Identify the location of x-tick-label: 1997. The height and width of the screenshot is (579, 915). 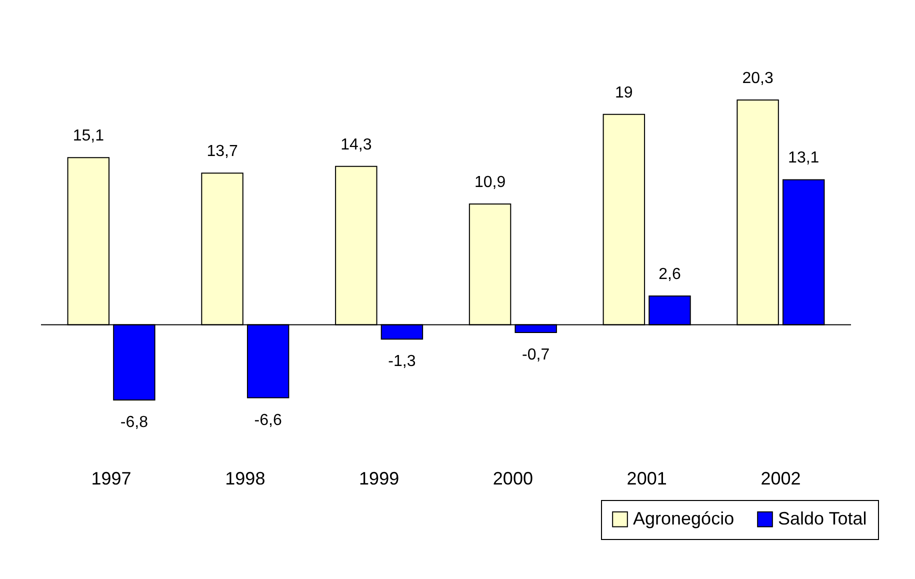
(111, 478).